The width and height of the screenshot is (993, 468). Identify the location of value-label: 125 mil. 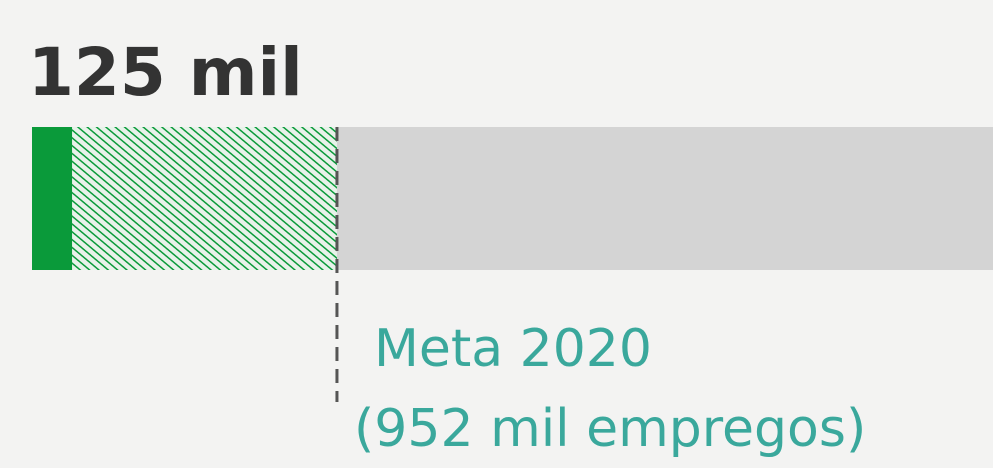
(165, 72).